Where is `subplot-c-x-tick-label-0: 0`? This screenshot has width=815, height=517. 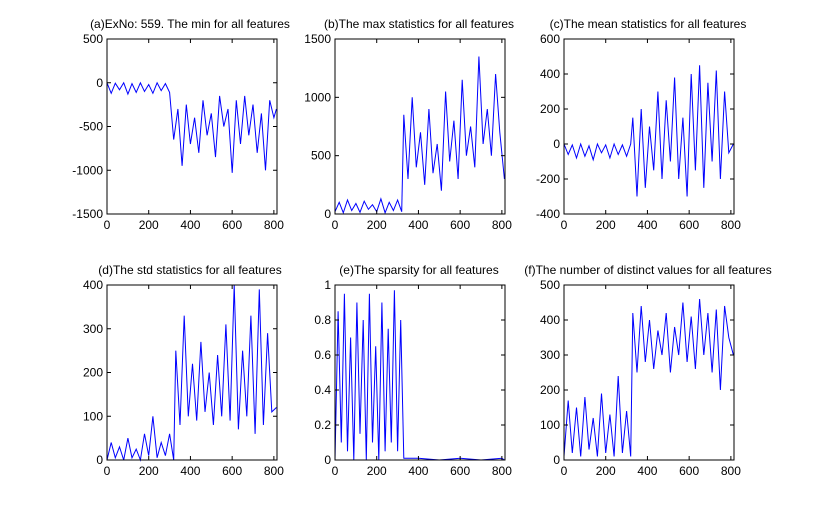
subplot-c-x-tick-label-0: 0 is located at coordinates (564, 225).